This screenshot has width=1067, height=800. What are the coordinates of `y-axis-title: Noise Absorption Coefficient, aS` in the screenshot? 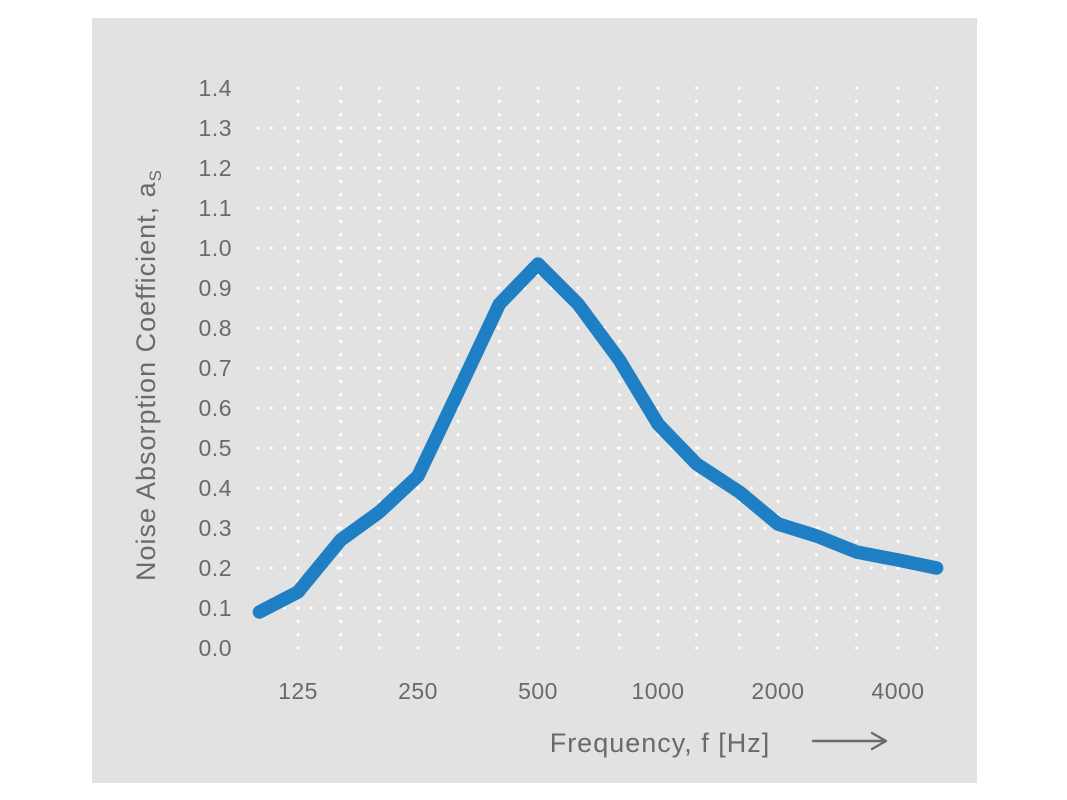 It's located at (148, 375).